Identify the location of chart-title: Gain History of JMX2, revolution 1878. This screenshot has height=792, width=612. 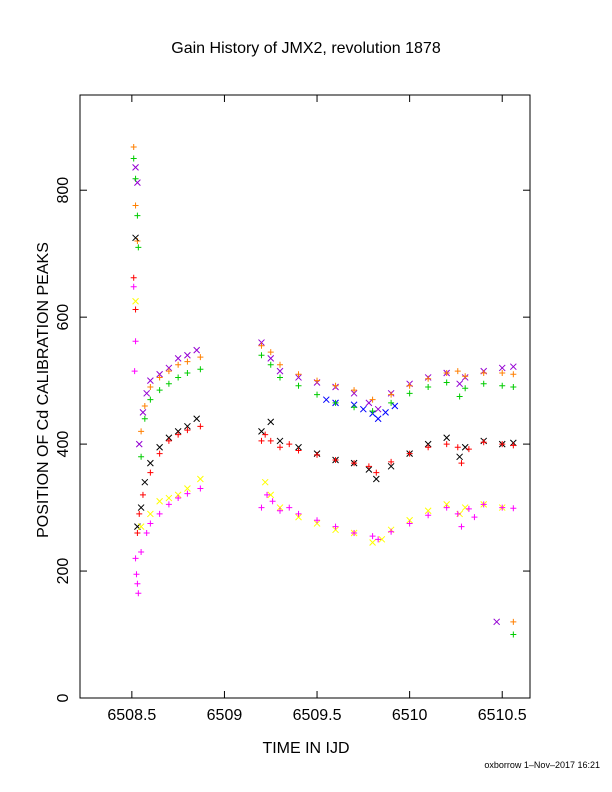
(306, 48).